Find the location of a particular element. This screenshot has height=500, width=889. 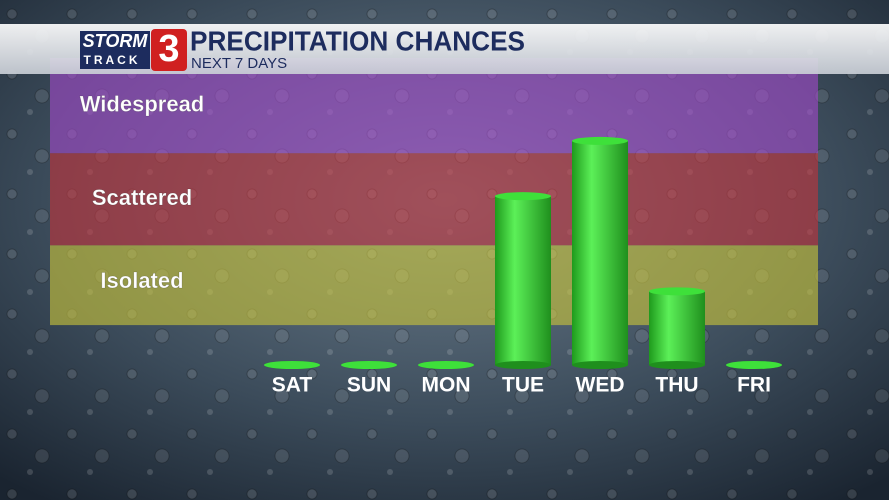

x-tick-label: SUN is located at coordinates (369, 385).